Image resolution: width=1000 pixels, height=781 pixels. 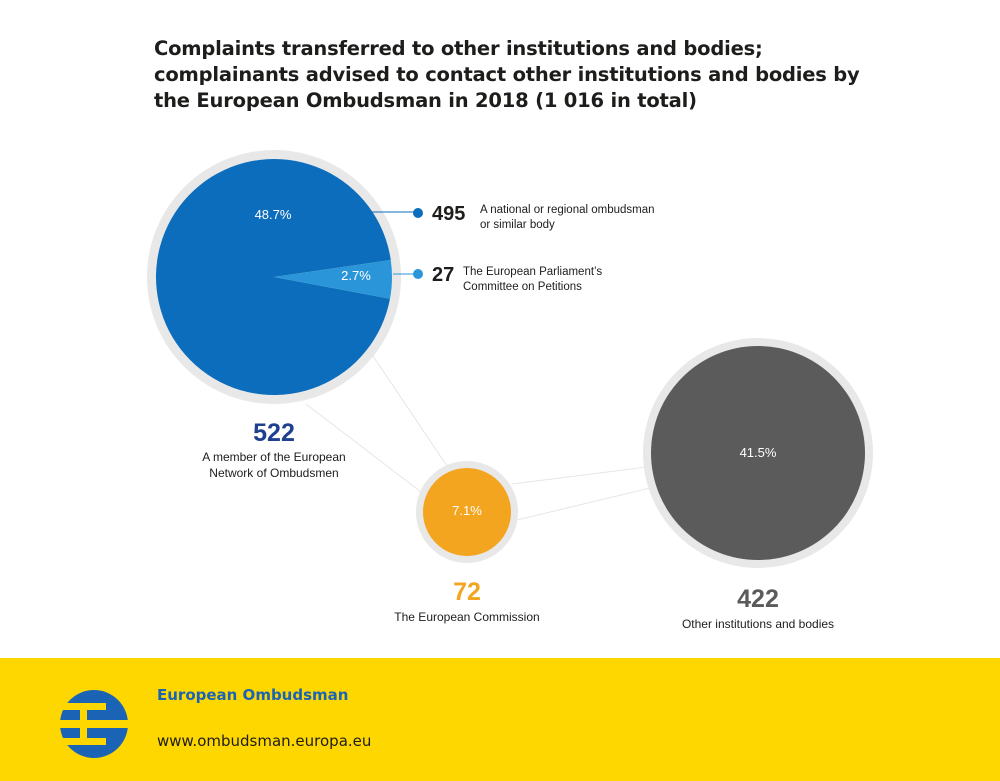 I want to click on percent-label-parliament: 2.7%, so click(x=356, y=275).